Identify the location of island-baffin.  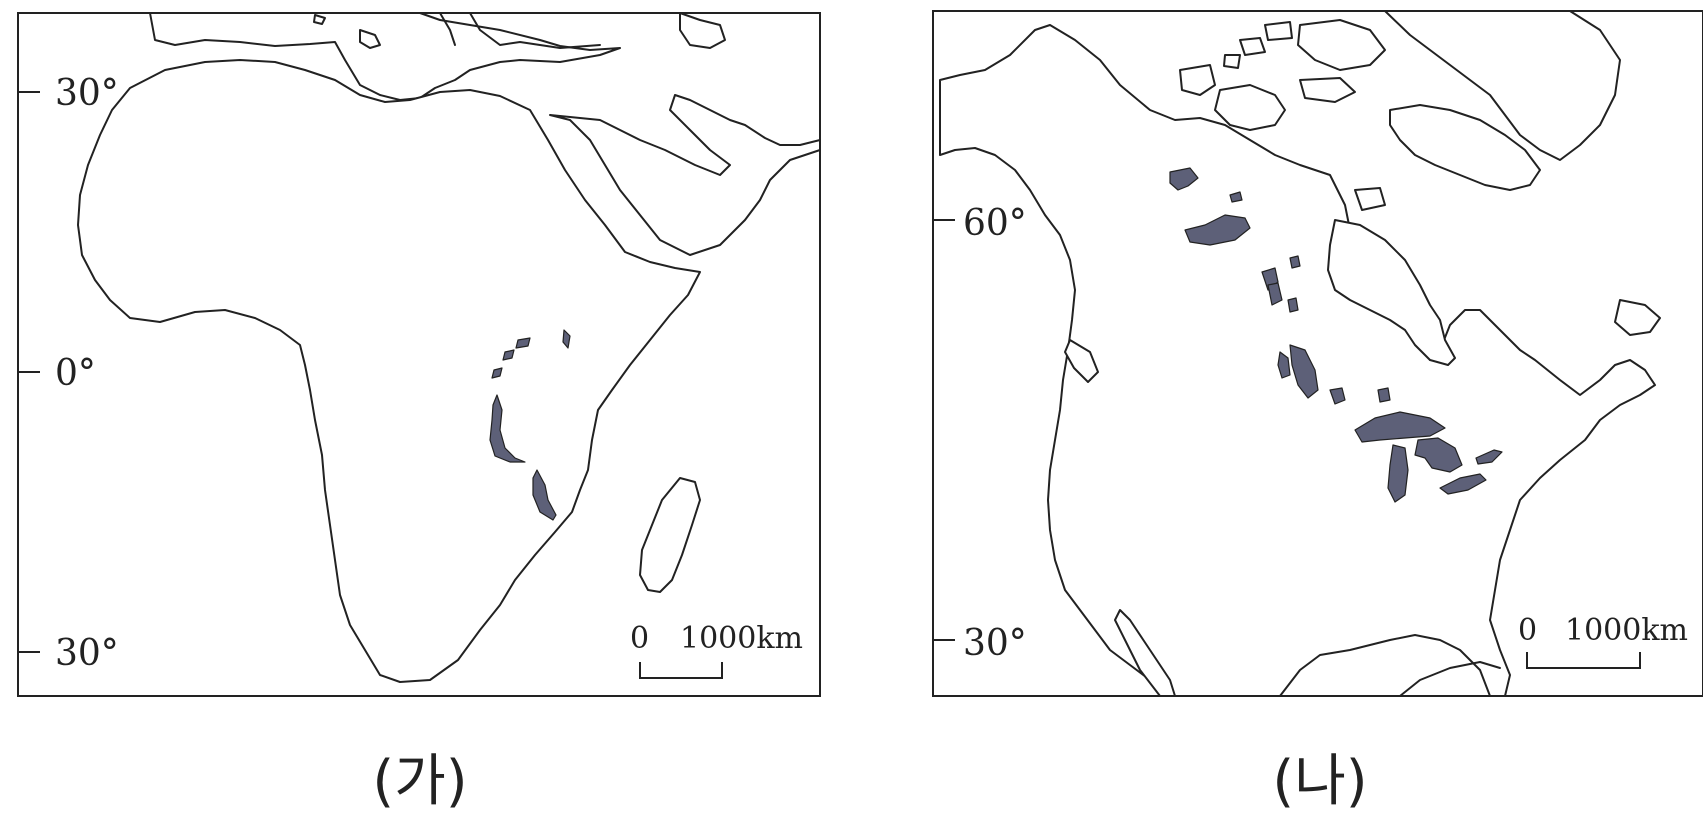
(1465, 147).